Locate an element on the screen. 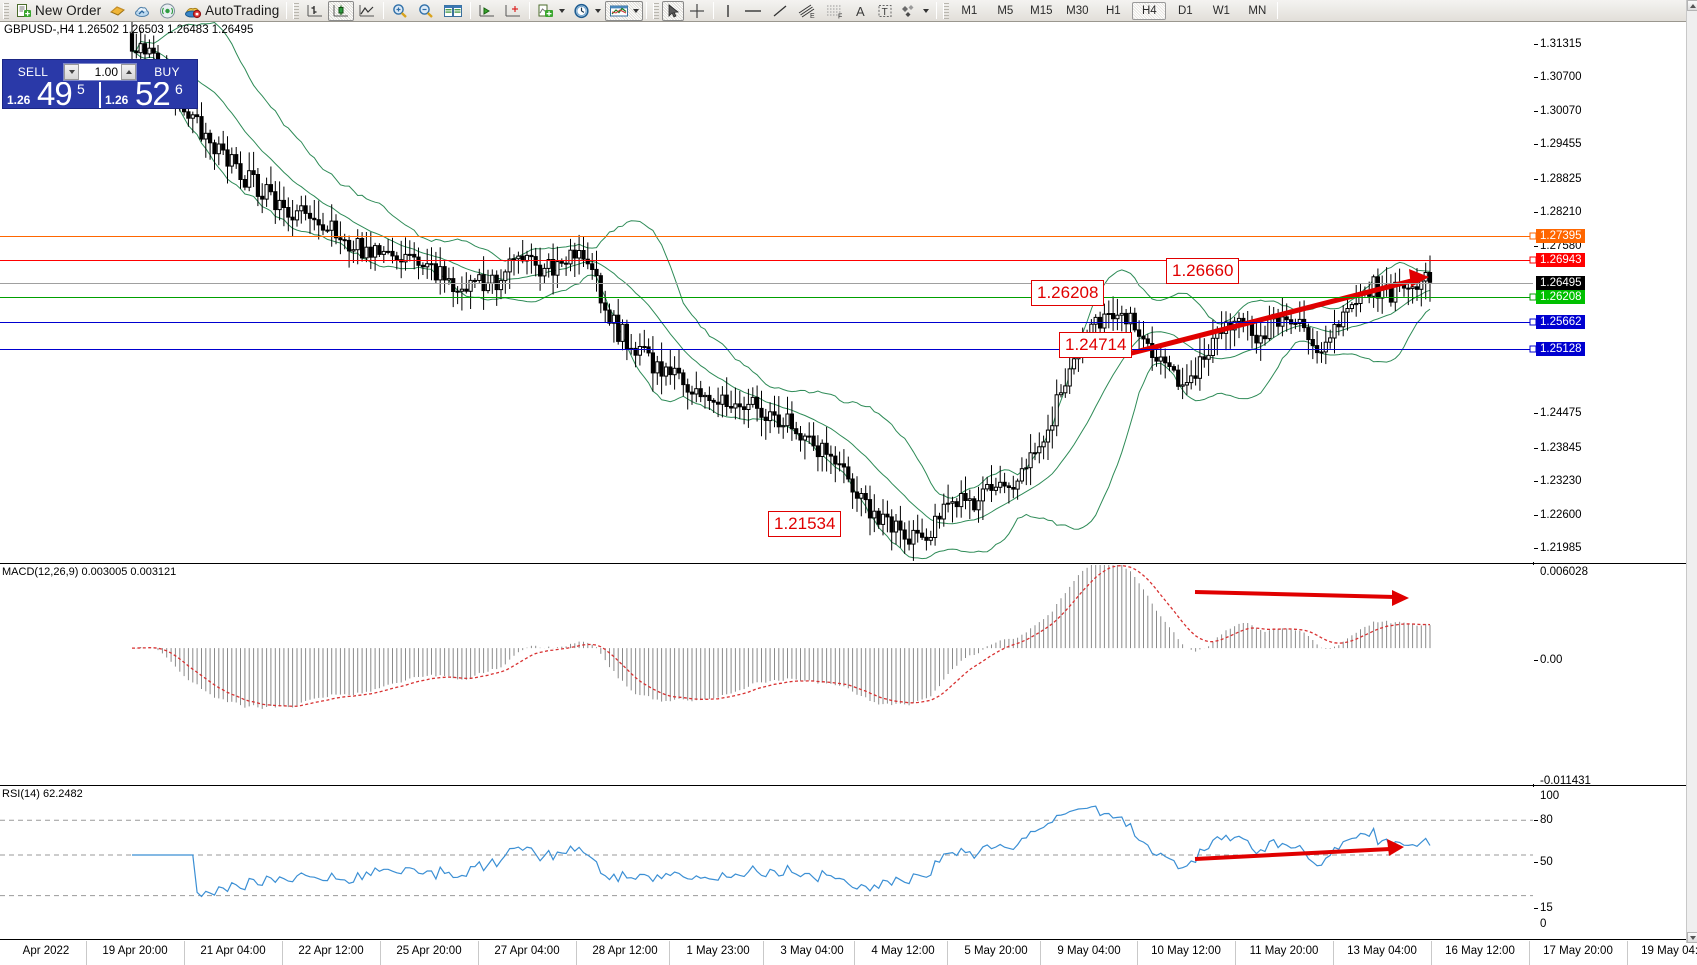  main-toolbar: New Order AutoTrading is located at coordinates (848, 11).